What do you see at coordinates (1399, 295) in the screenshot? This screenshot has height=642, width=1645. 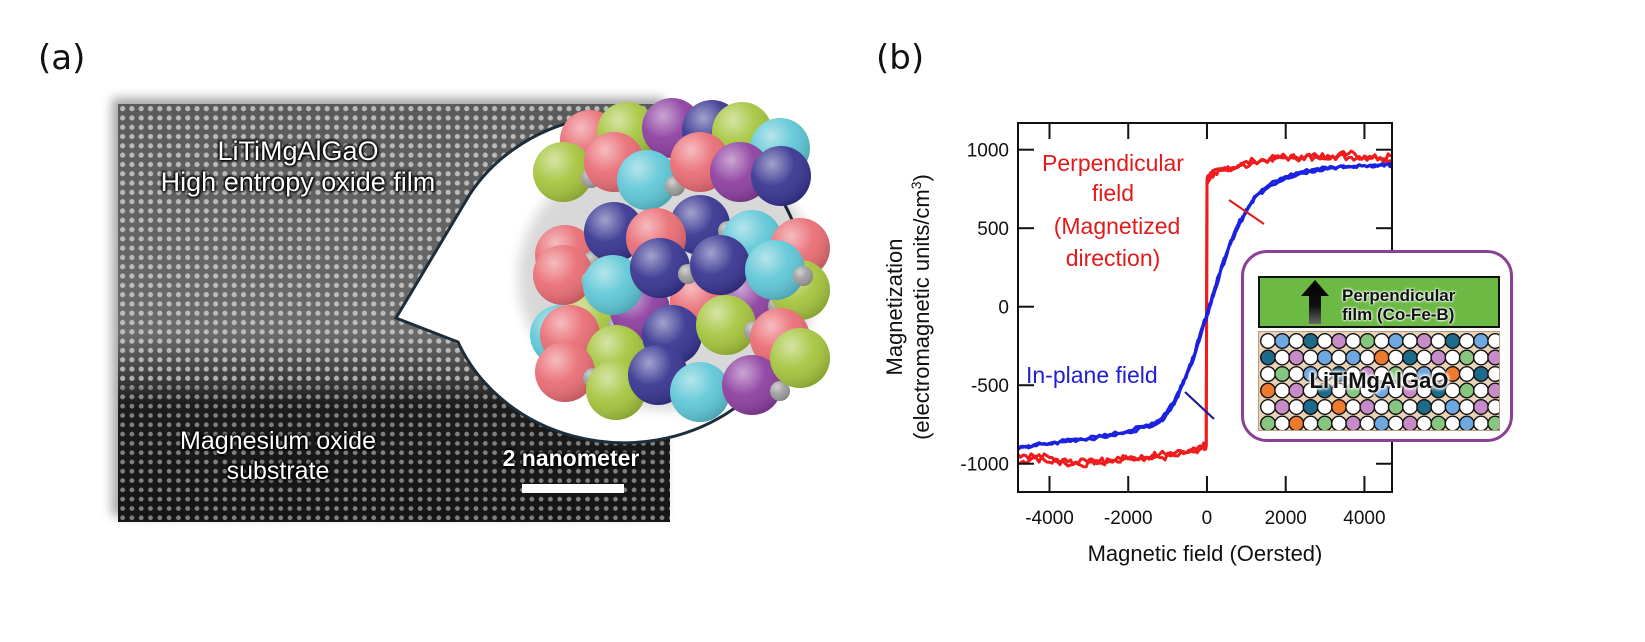 I see `cofeb-line1: Perpendicular` at bounding box center [1399, 295].